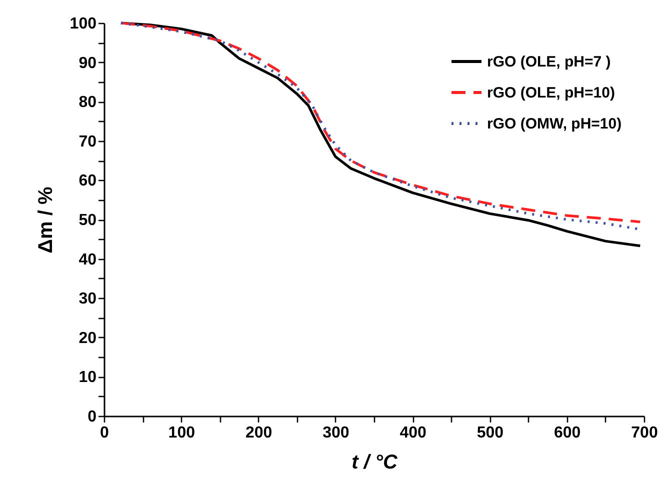  What do you see at coordinates (258, 433) in the screenshot?
I see `x-tick-label: 200` at bounding box center [258, 433].